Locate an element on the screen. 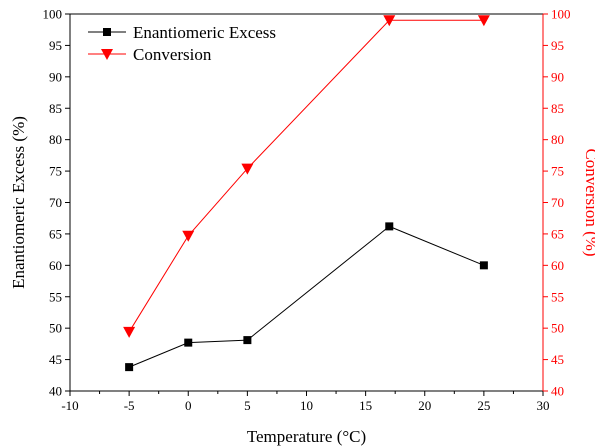 Image resolution: width=595 pixels, height=447 pixels. y-left-tick-label: 40 is located at coordinates (55, 391).